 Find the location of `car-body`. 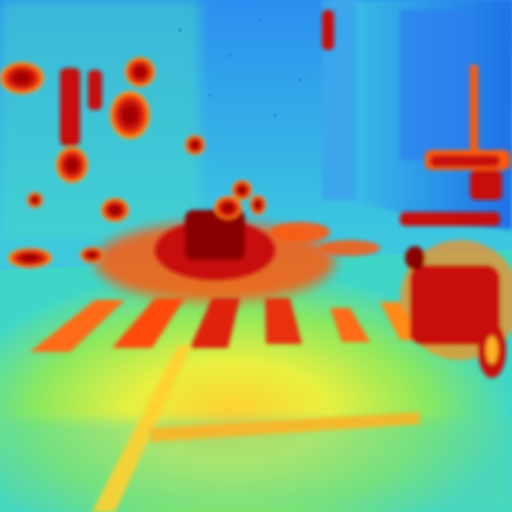

car-body is located at coordinates (455, 305).